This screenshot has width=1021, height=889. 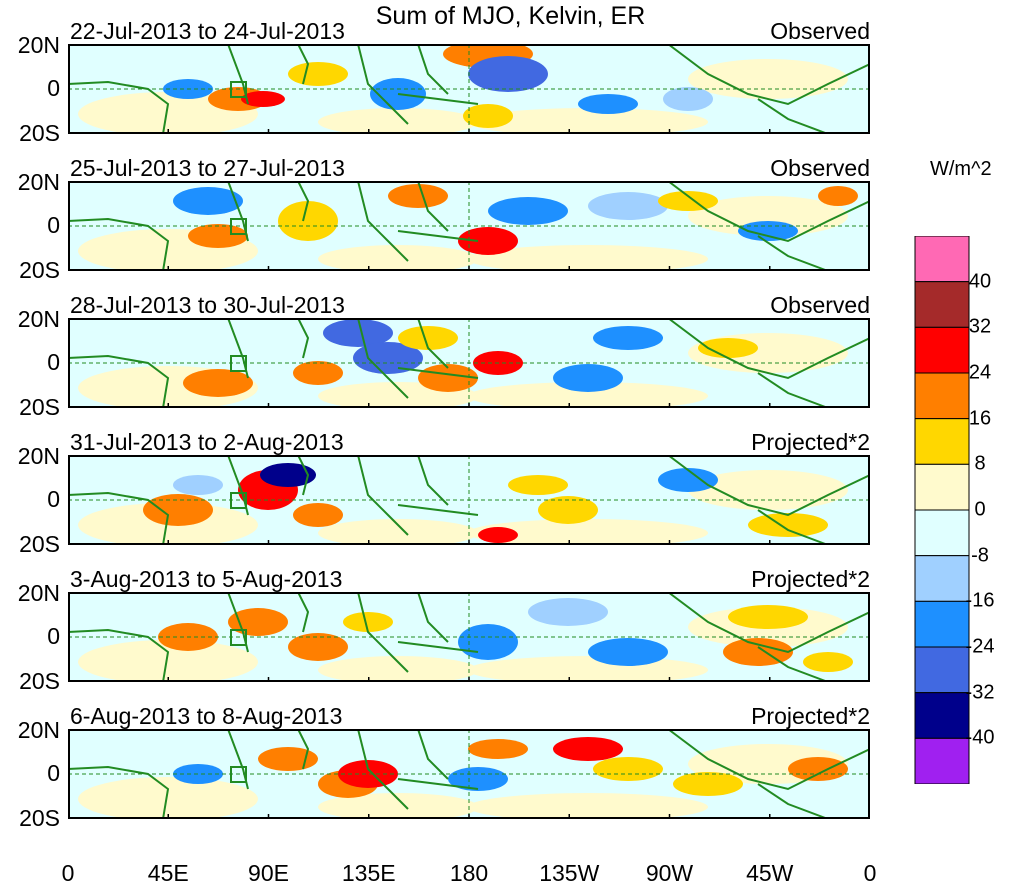 I want to click on x-tick-label: 45E, so click(x=168, y=873).